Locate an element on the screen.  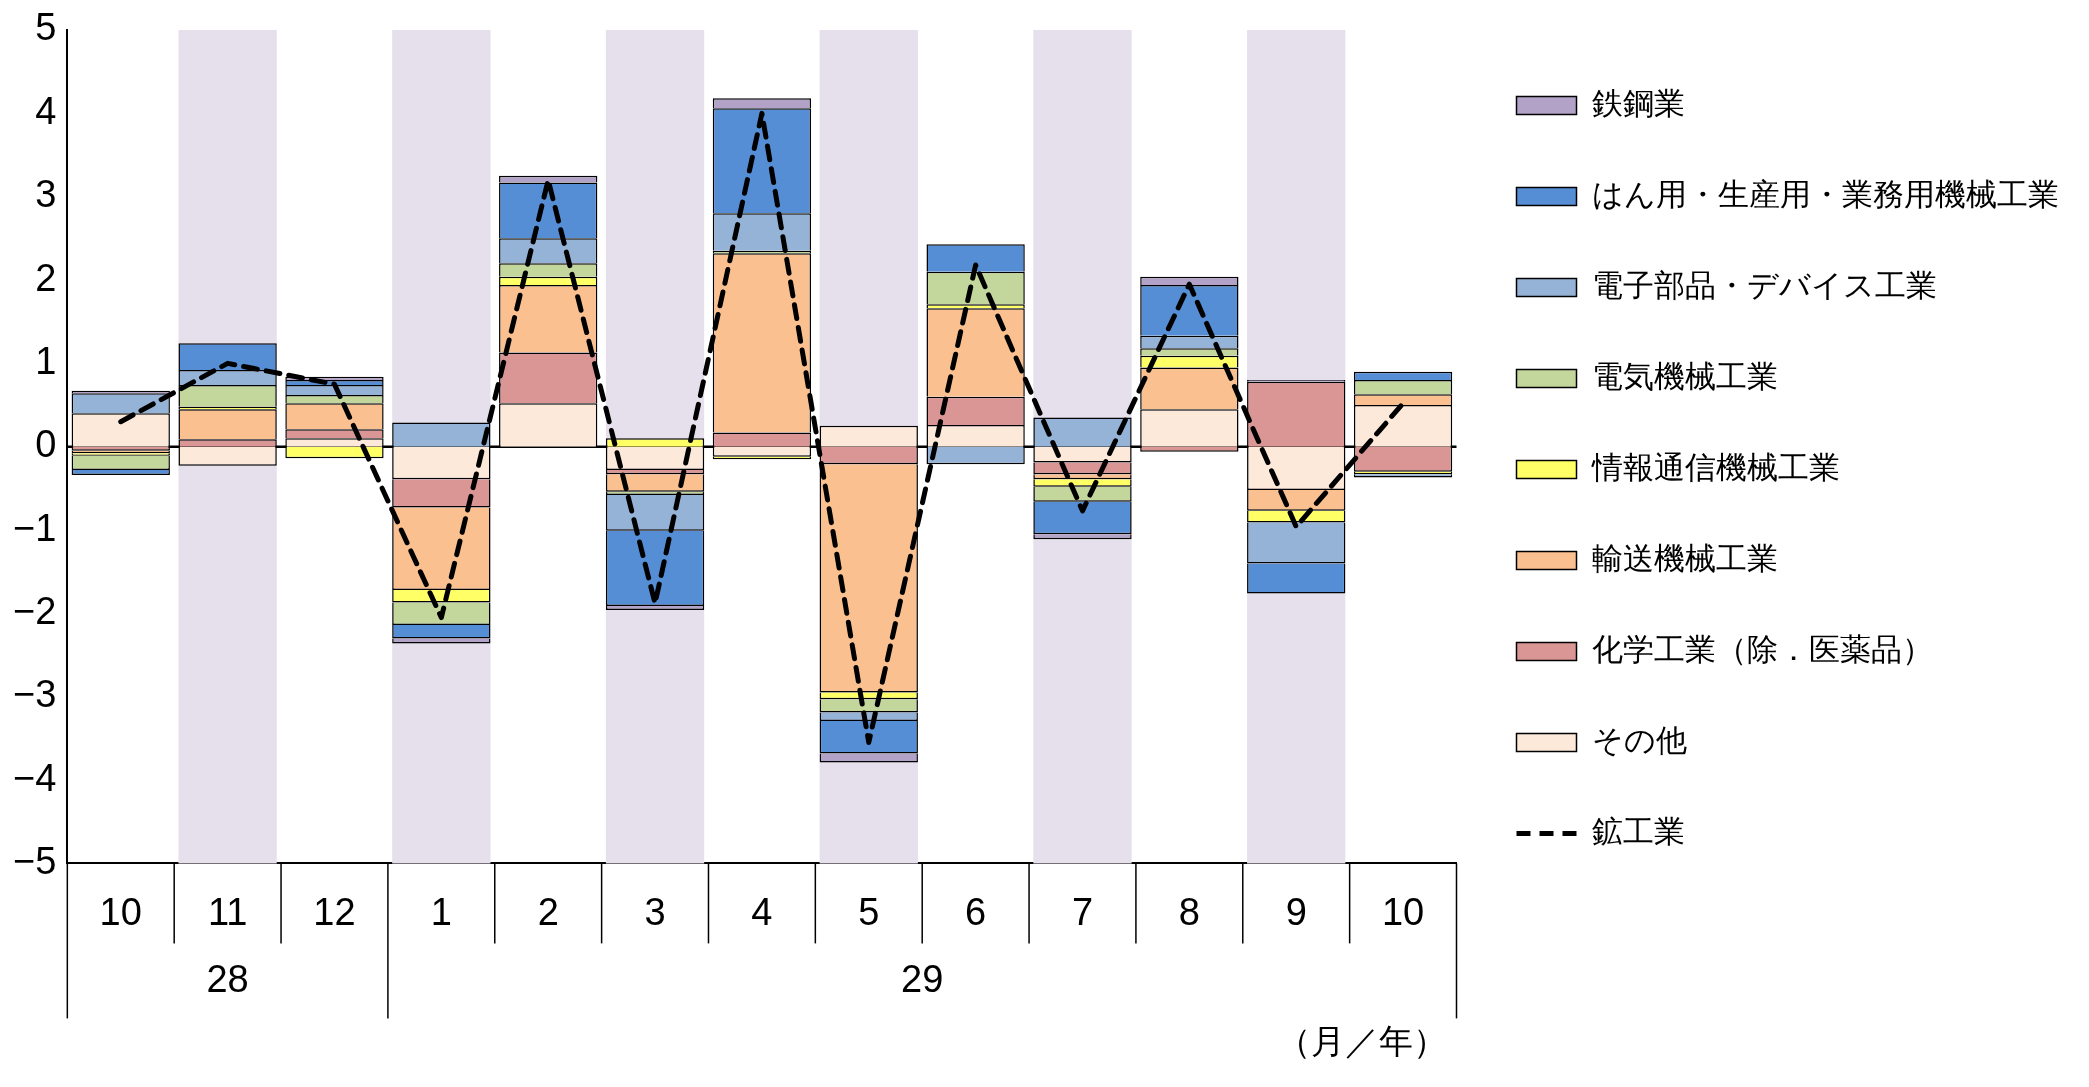
x-tick-label: 9 is located at coordinates (1296, 911).